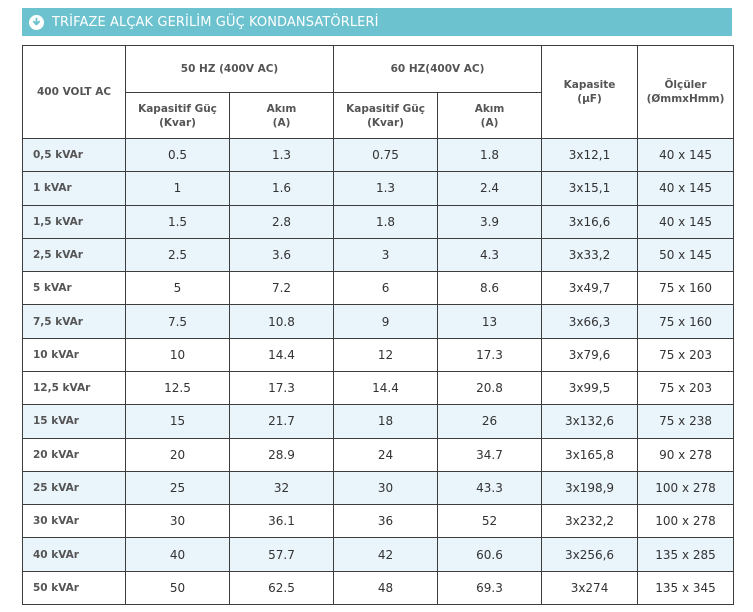  I want to click on cell-kapasite: 3x12,1, so click(590, 155).